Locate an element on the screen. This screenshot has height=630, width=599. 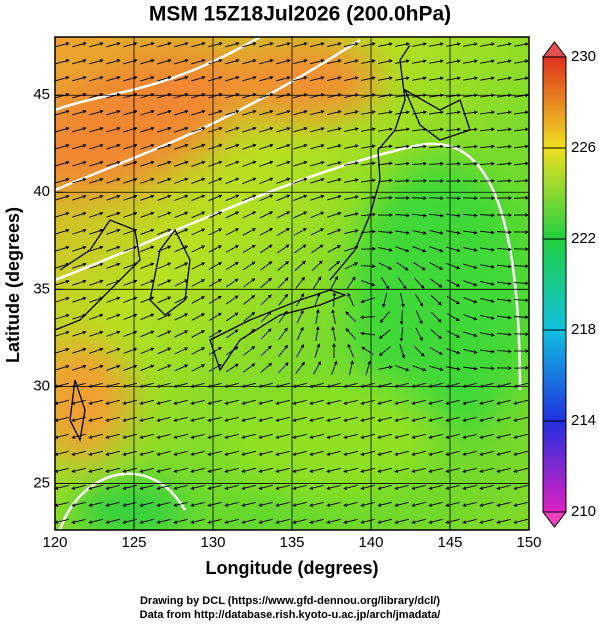
x-tick-label: 140 is located at coordinates (370, 542).